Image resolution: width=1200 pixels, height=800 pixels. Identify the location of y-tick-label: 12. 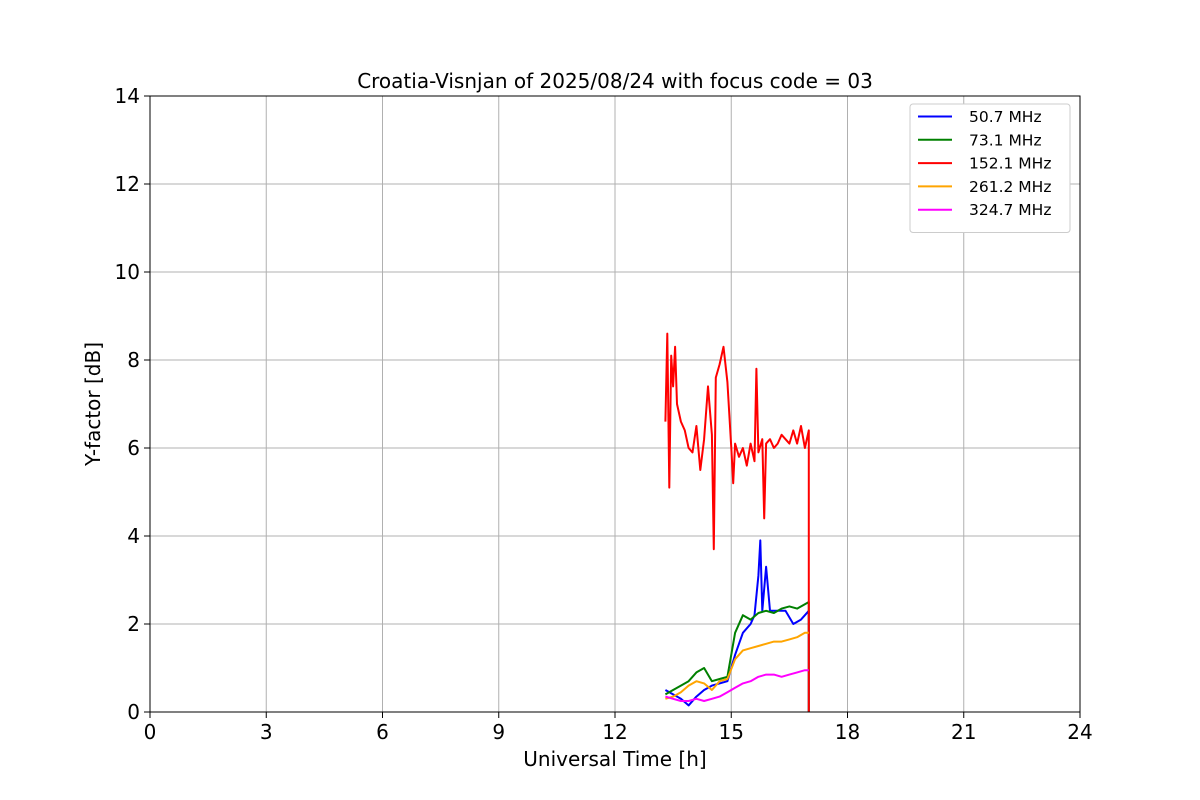
(127, 184).